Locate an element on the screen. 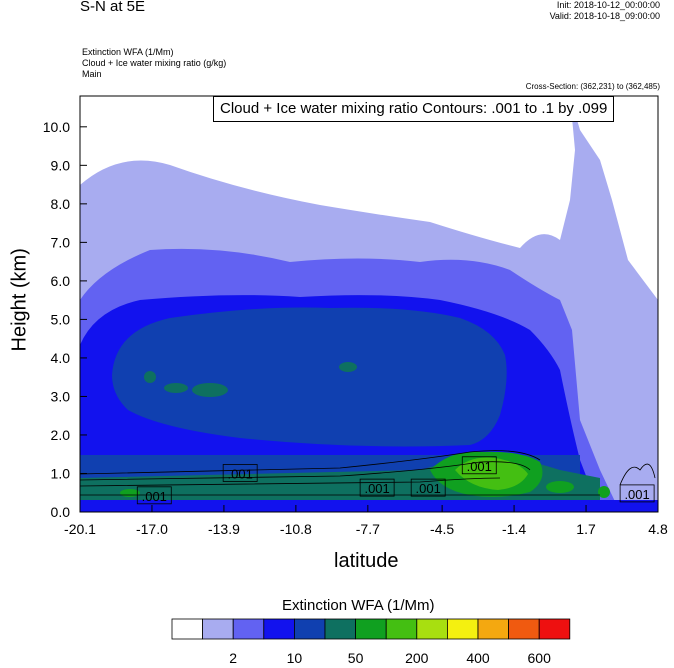 This screenshot has width=674, height=668. init-time: Init: 2018-10-12_00:00:00 is located at coordinates (608, 5).